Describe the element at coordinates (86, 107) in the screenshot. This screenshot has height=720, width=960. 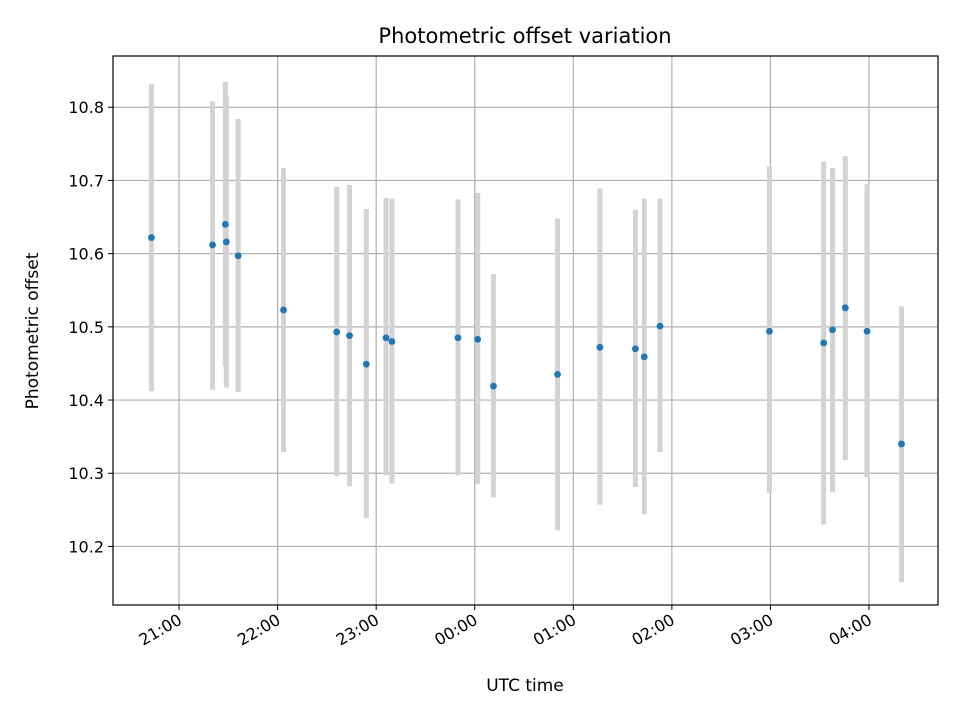
I see `y-tick-label: 10.8` at that location.